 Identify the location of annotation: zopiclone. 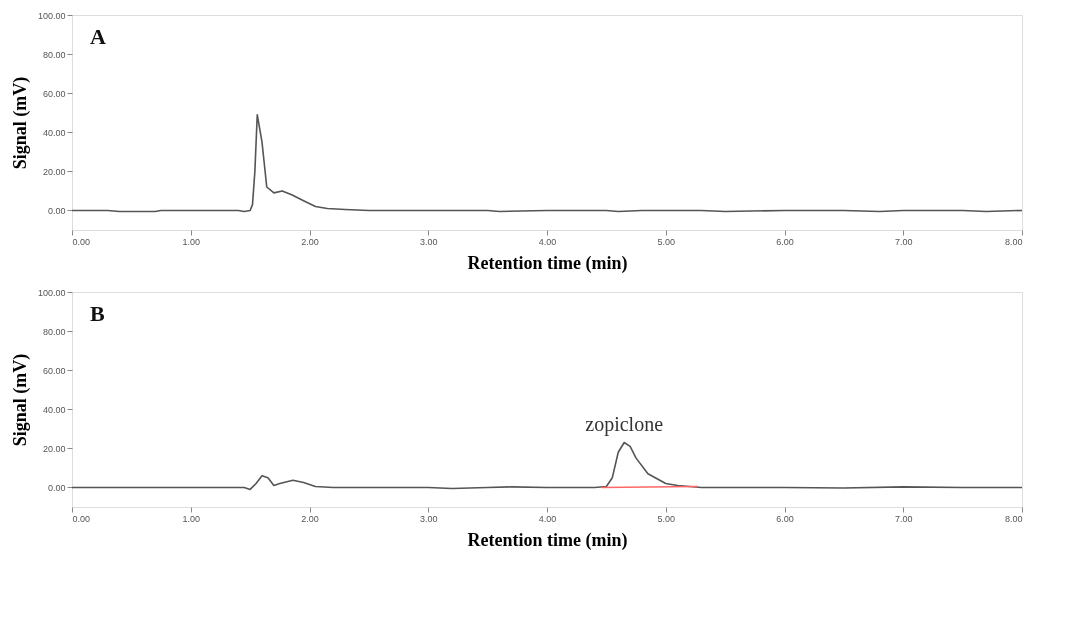
(624, 424).